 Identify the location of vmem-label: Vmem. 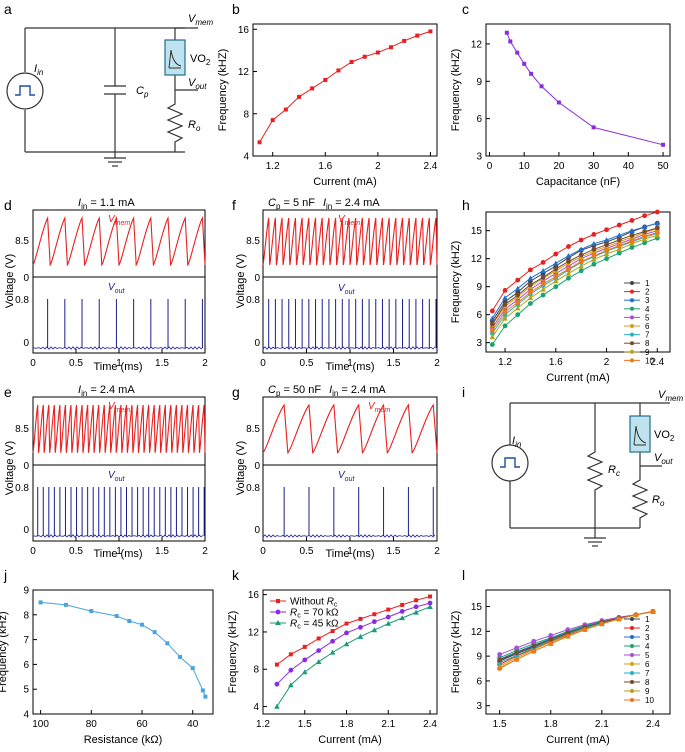
(119, 220).